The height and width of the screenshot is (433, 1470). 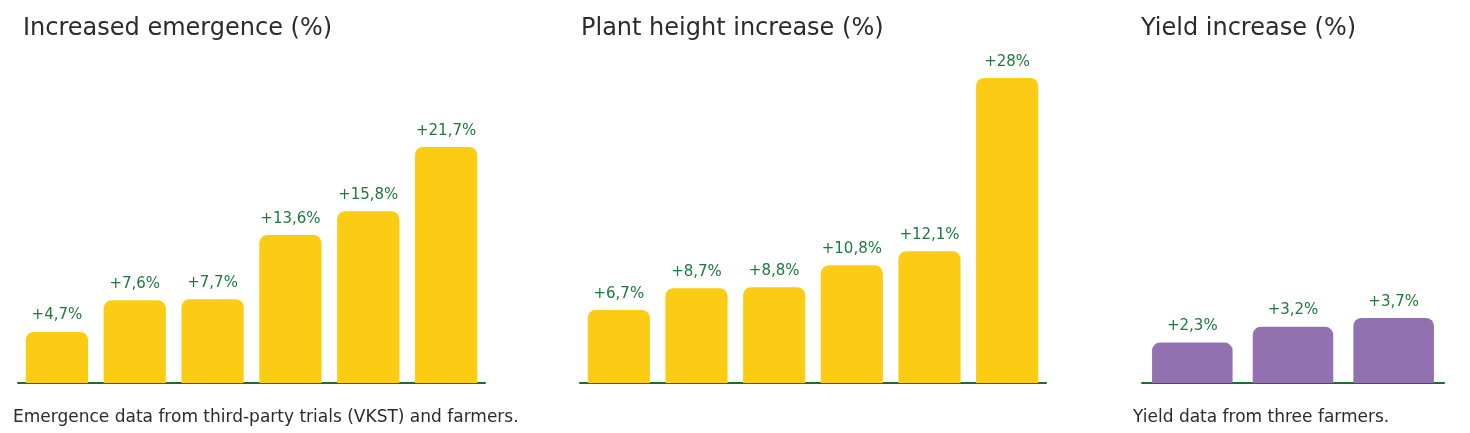 What do you see at coordinates (135, 282) in the screenshot?
I see `data-label: +7,6%` at bounding box center [135, 282].